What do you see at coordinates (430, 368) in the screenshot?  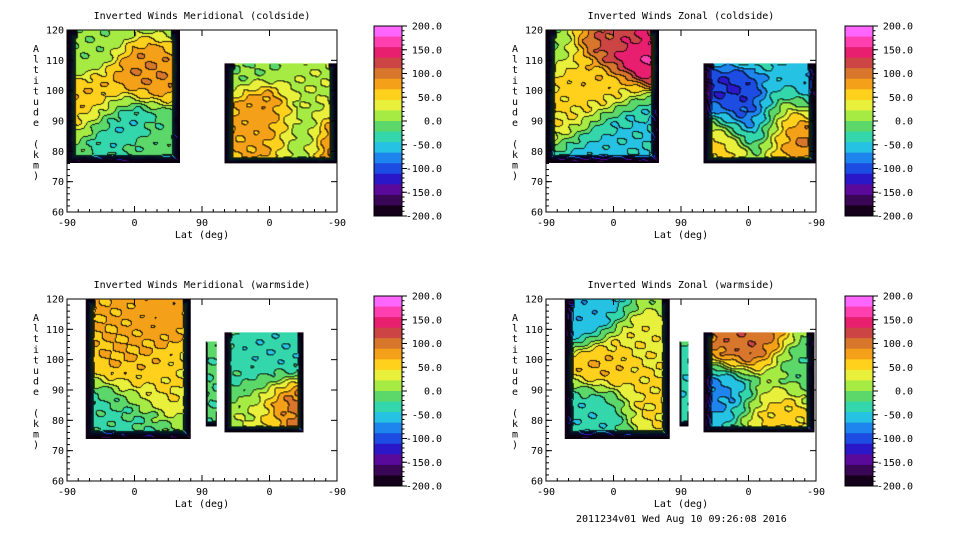 I see `colorbar-tick-label: 50.0` at bounding box center [430, 368].